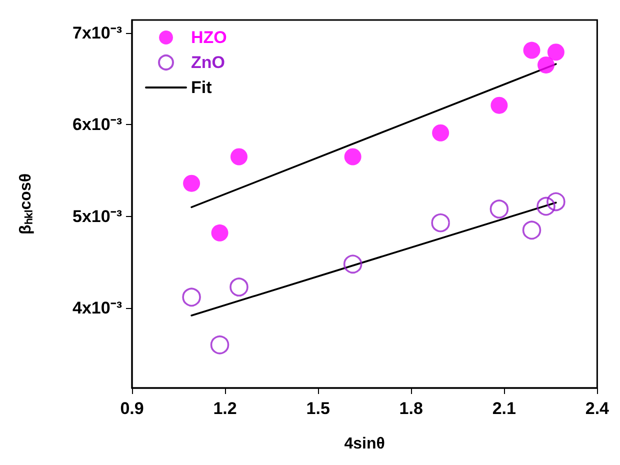 The image size is (620, 465). What do you see at coordinates (364, 444) in the screenshot?
I see `x-axis-title: 4sinθ` at bounding box center [364, 444].